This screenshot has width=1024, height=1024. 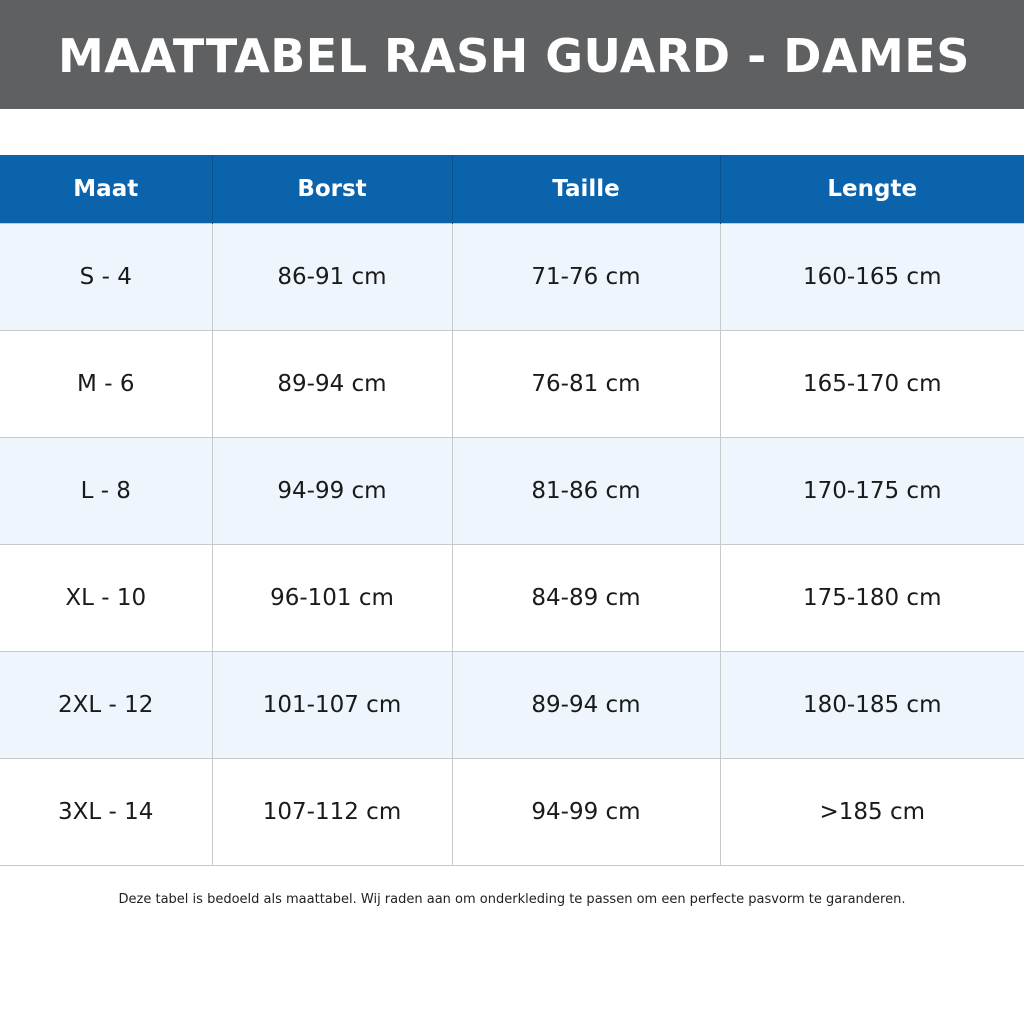 What do you see at coordinates (585, 189) in the screenshot?
I see `column-header-taille: Taille` at bounding box center [585, 189].